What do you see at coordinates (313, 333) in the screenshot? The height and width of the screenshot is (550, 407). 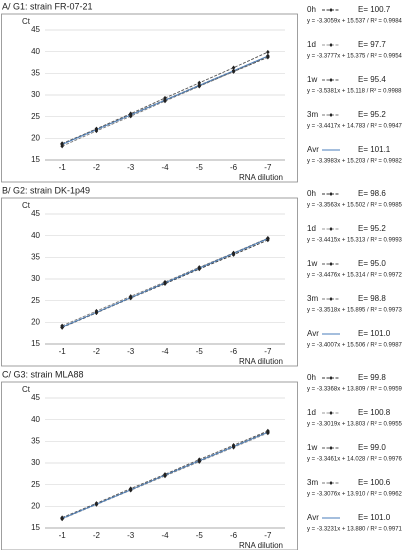 I see `legend-label: Avr` at bounding box center [313, 333].